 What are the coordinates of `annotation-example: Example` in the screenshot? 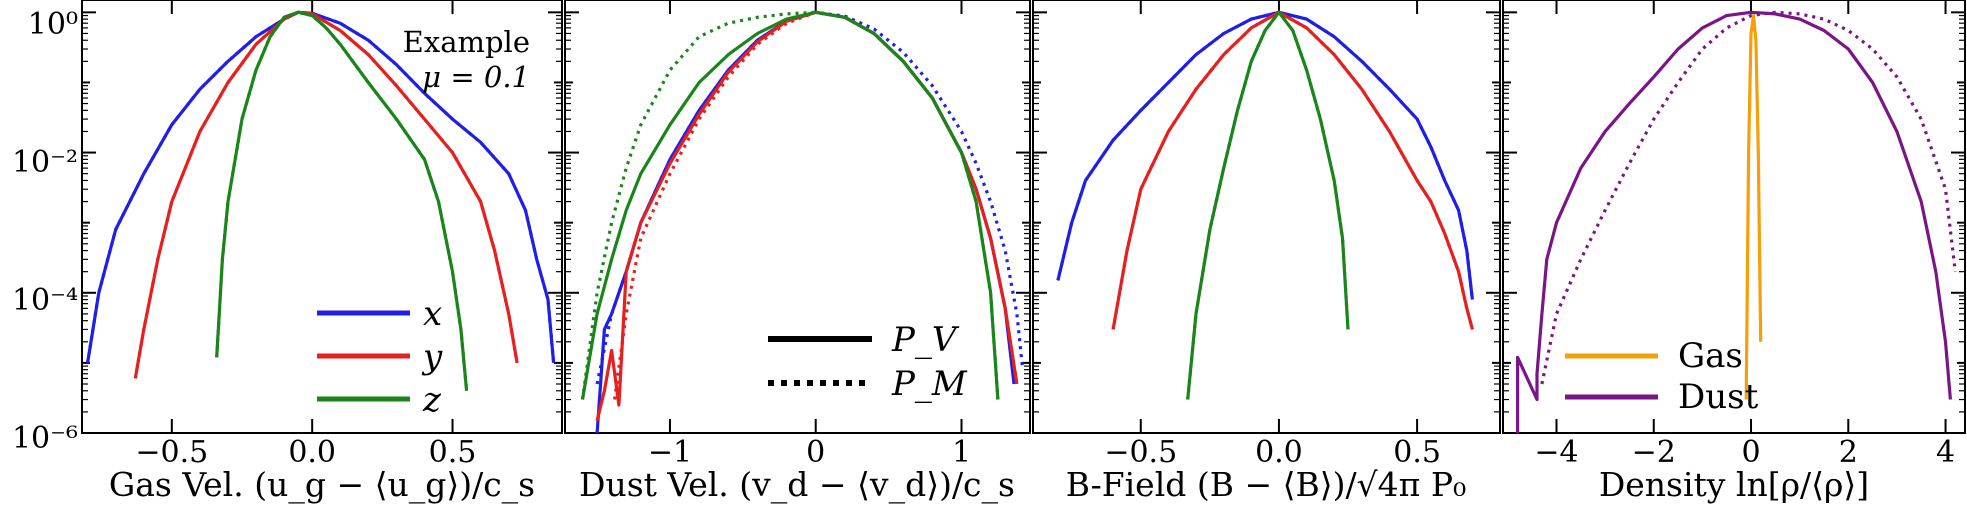 It's located at (466, 42).